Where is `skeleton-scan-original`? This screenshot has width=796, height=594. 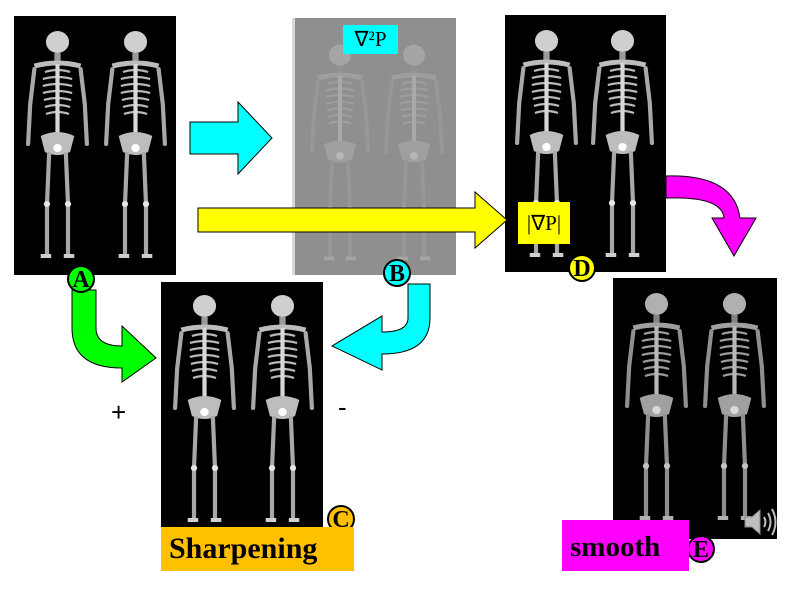 skeleton-scan-original is located at coordinates (95, 145).